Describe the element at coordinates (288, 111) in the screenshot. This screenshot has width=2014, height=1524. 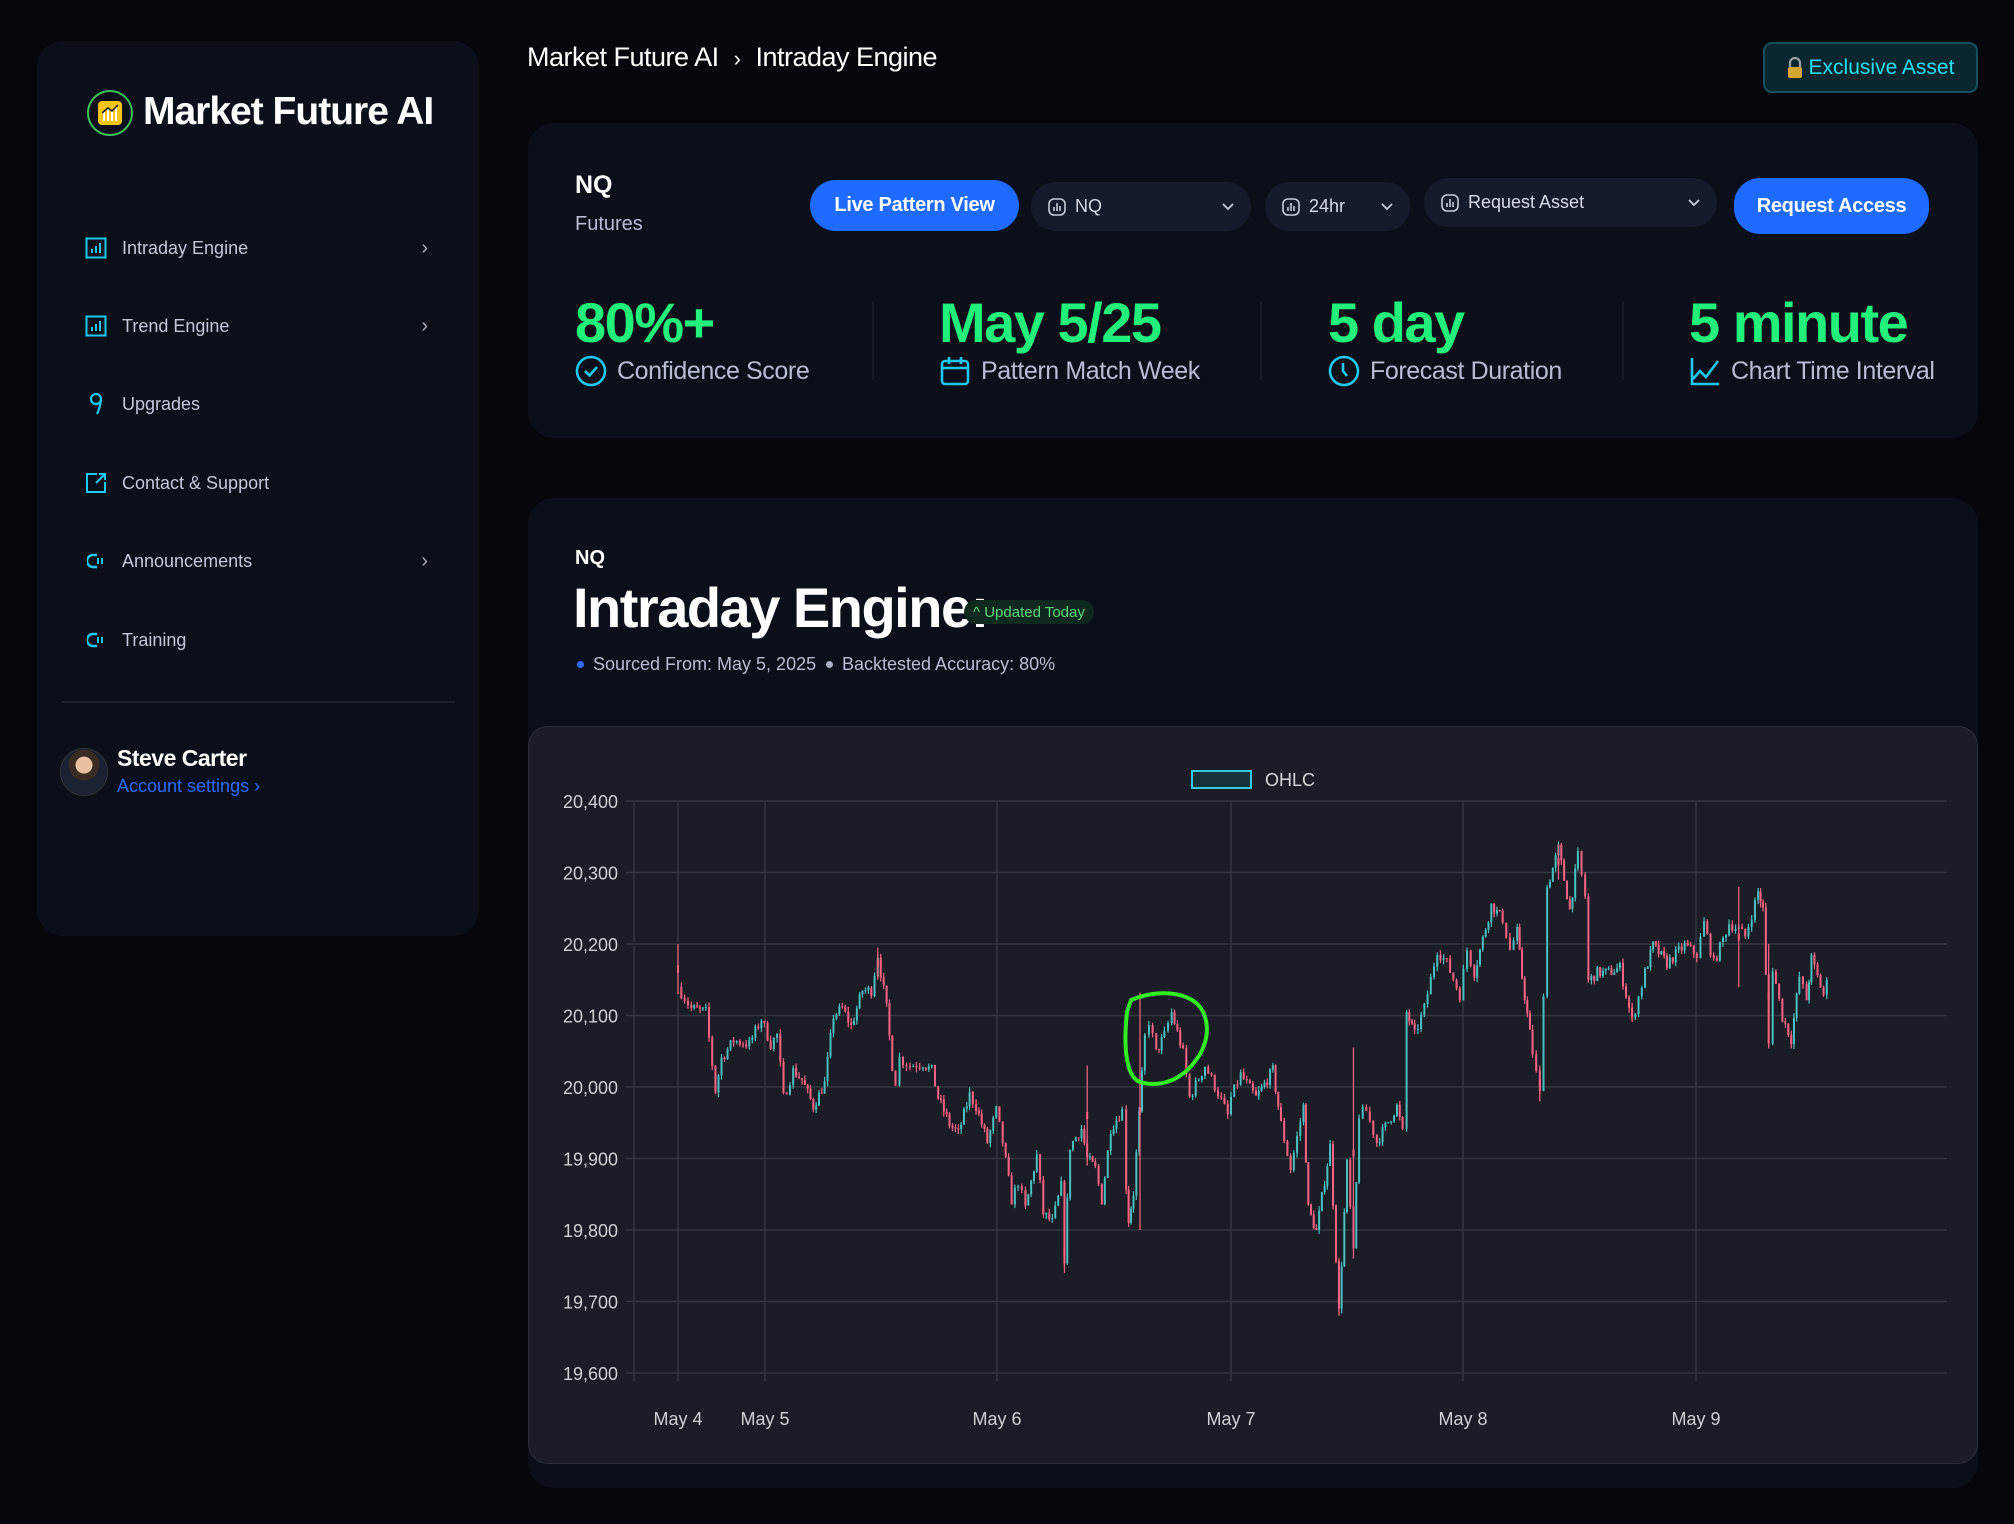
I see `brand-name: Market Future AI` at that location.